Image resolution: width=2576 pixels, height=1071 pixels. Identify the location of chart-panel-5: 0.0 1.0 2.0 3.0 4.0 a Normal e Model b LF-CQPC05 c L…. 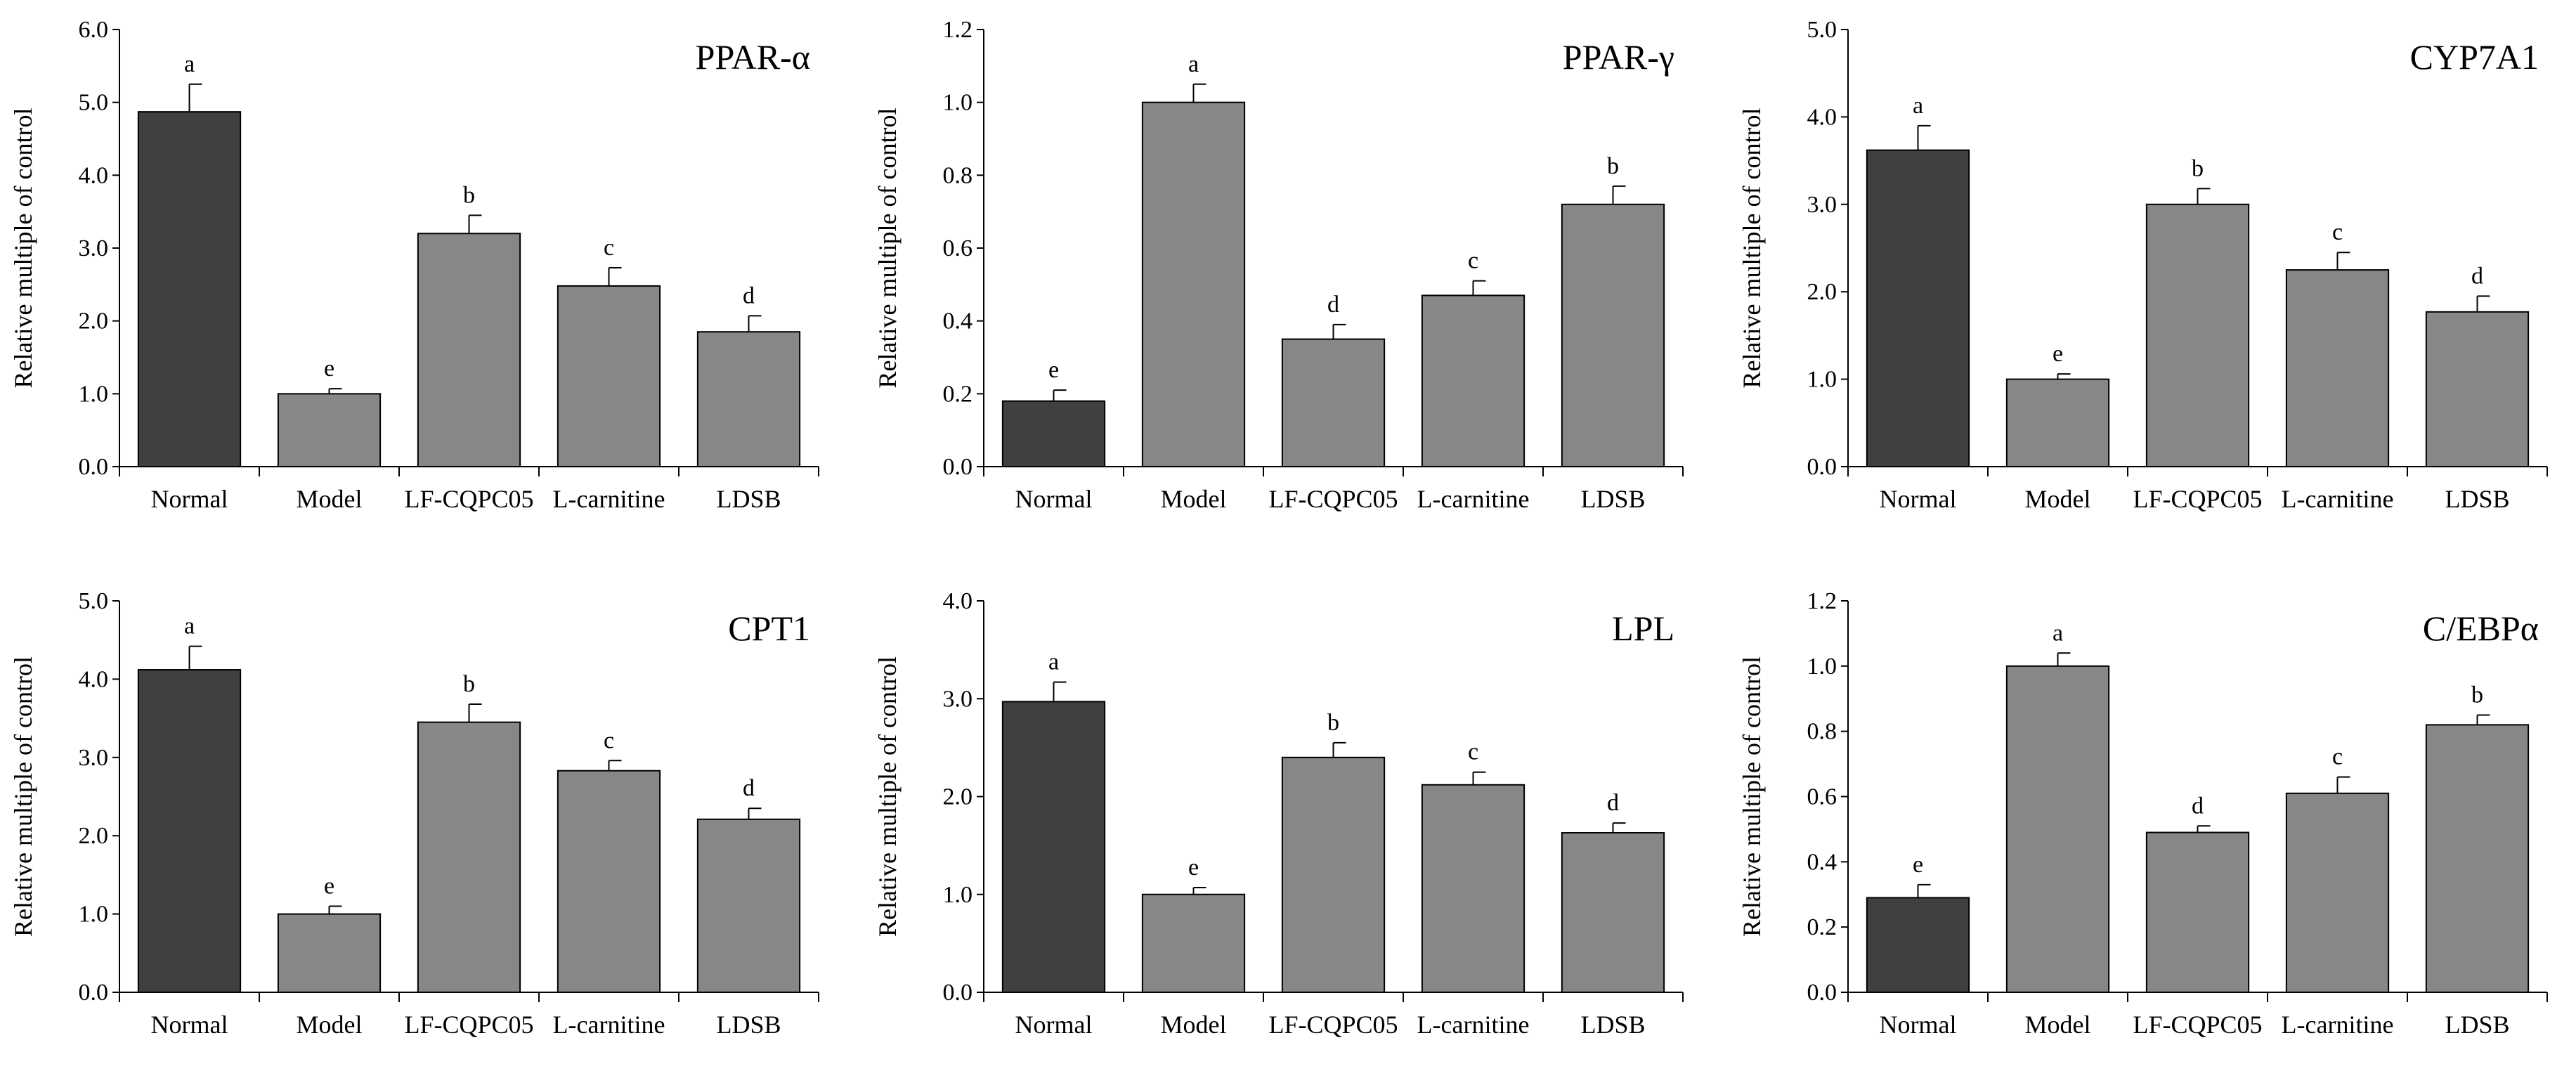
(1278, 813).